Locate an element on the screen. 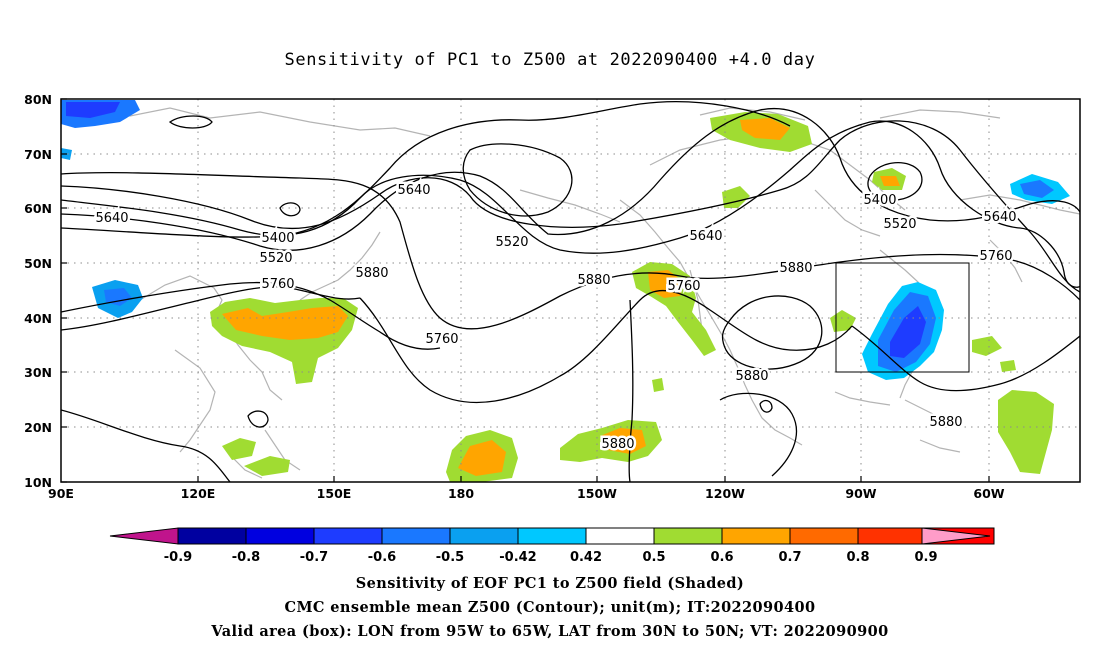  shade-positive-philippines is located at coordinates (239, 449).